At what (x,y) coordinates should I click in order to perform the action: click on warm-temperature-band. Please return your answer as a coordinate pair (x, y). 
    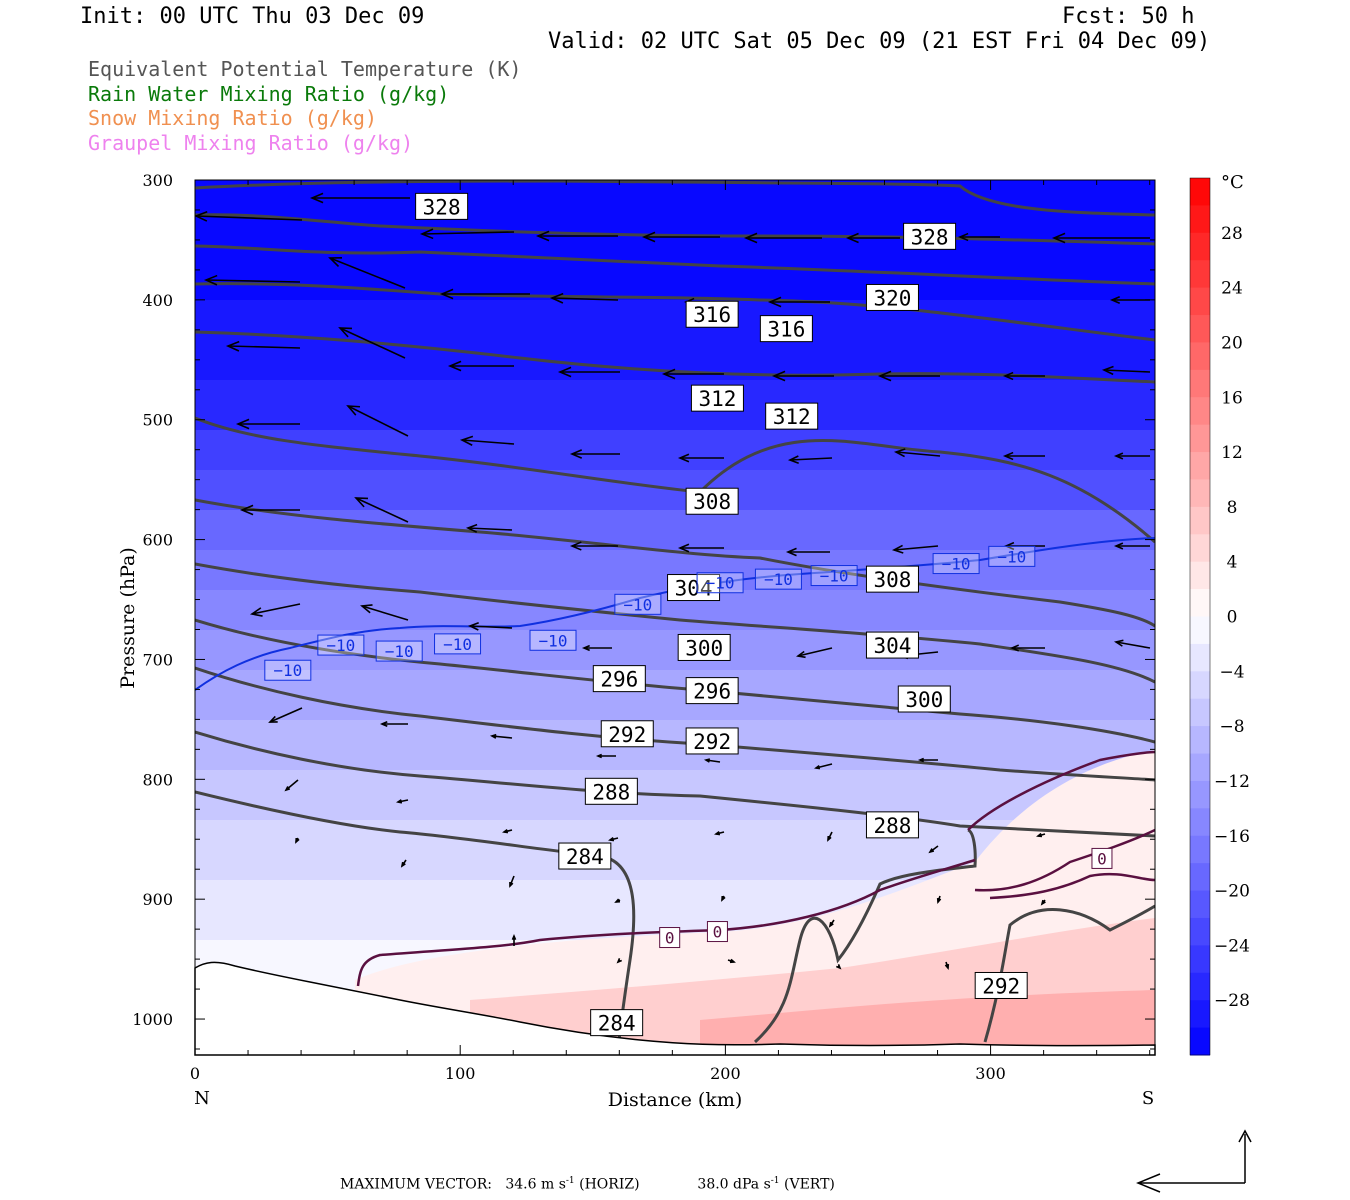
    Looking at the image, I should click on (927, 1022).